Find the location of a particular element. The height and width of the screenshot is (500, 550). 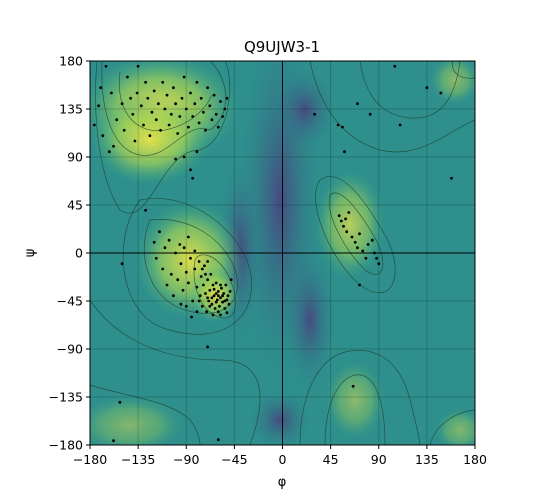

x-tick-label: 45 is located at coordinates (331, 459).